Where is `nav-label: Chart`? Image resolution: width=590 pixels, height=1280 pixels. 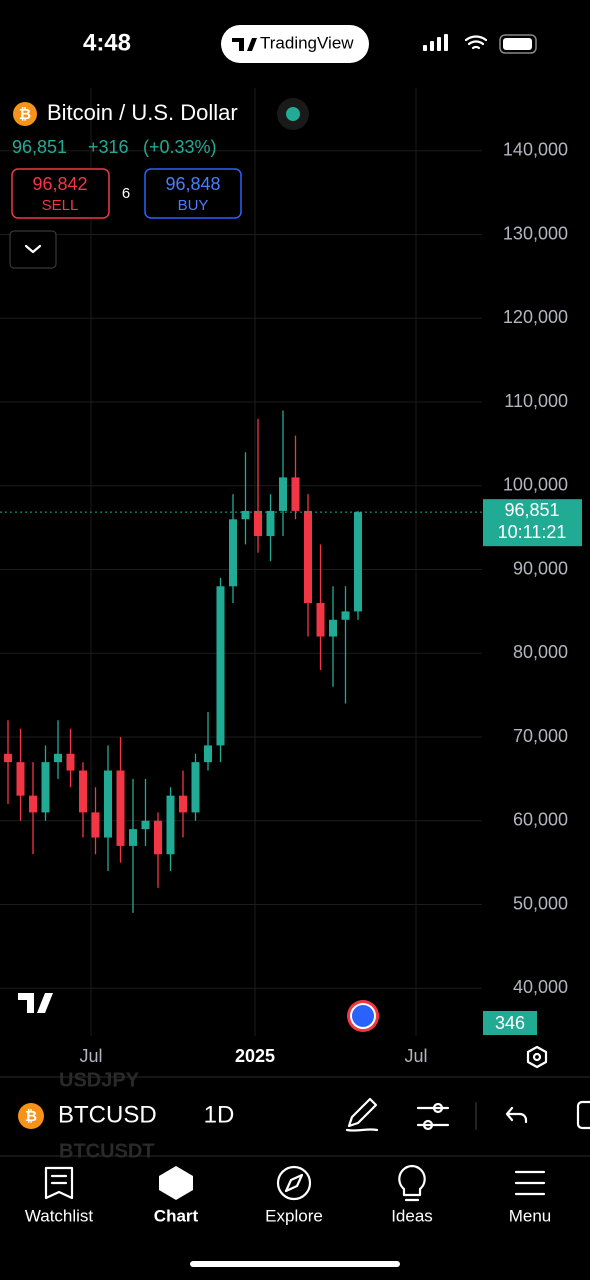
nav-label: Chart is located at coordinates (176, 1215).